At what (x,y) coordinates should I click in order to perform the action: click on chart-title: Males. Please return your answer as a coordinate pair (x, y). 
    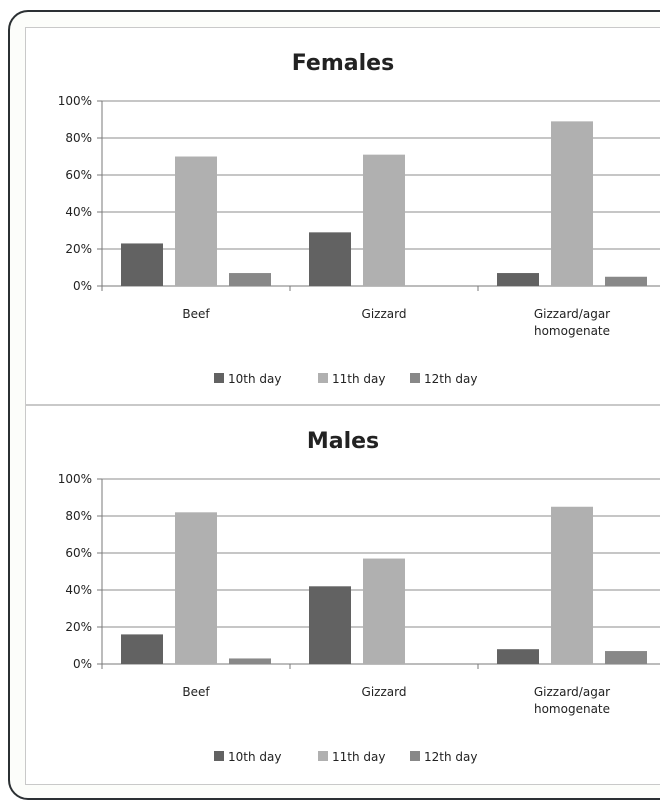
    Looking at the image, I should click on (343, 441).